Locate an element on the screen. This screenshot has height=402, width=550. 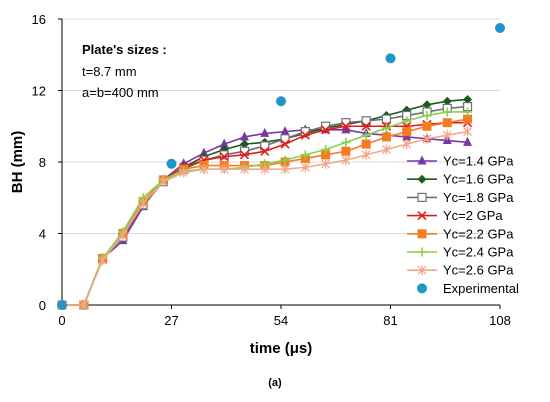
plate-size-annotation: Plate's sizes : t=8.7 mm a=b=400 mm is located at coordinates (124, 71).